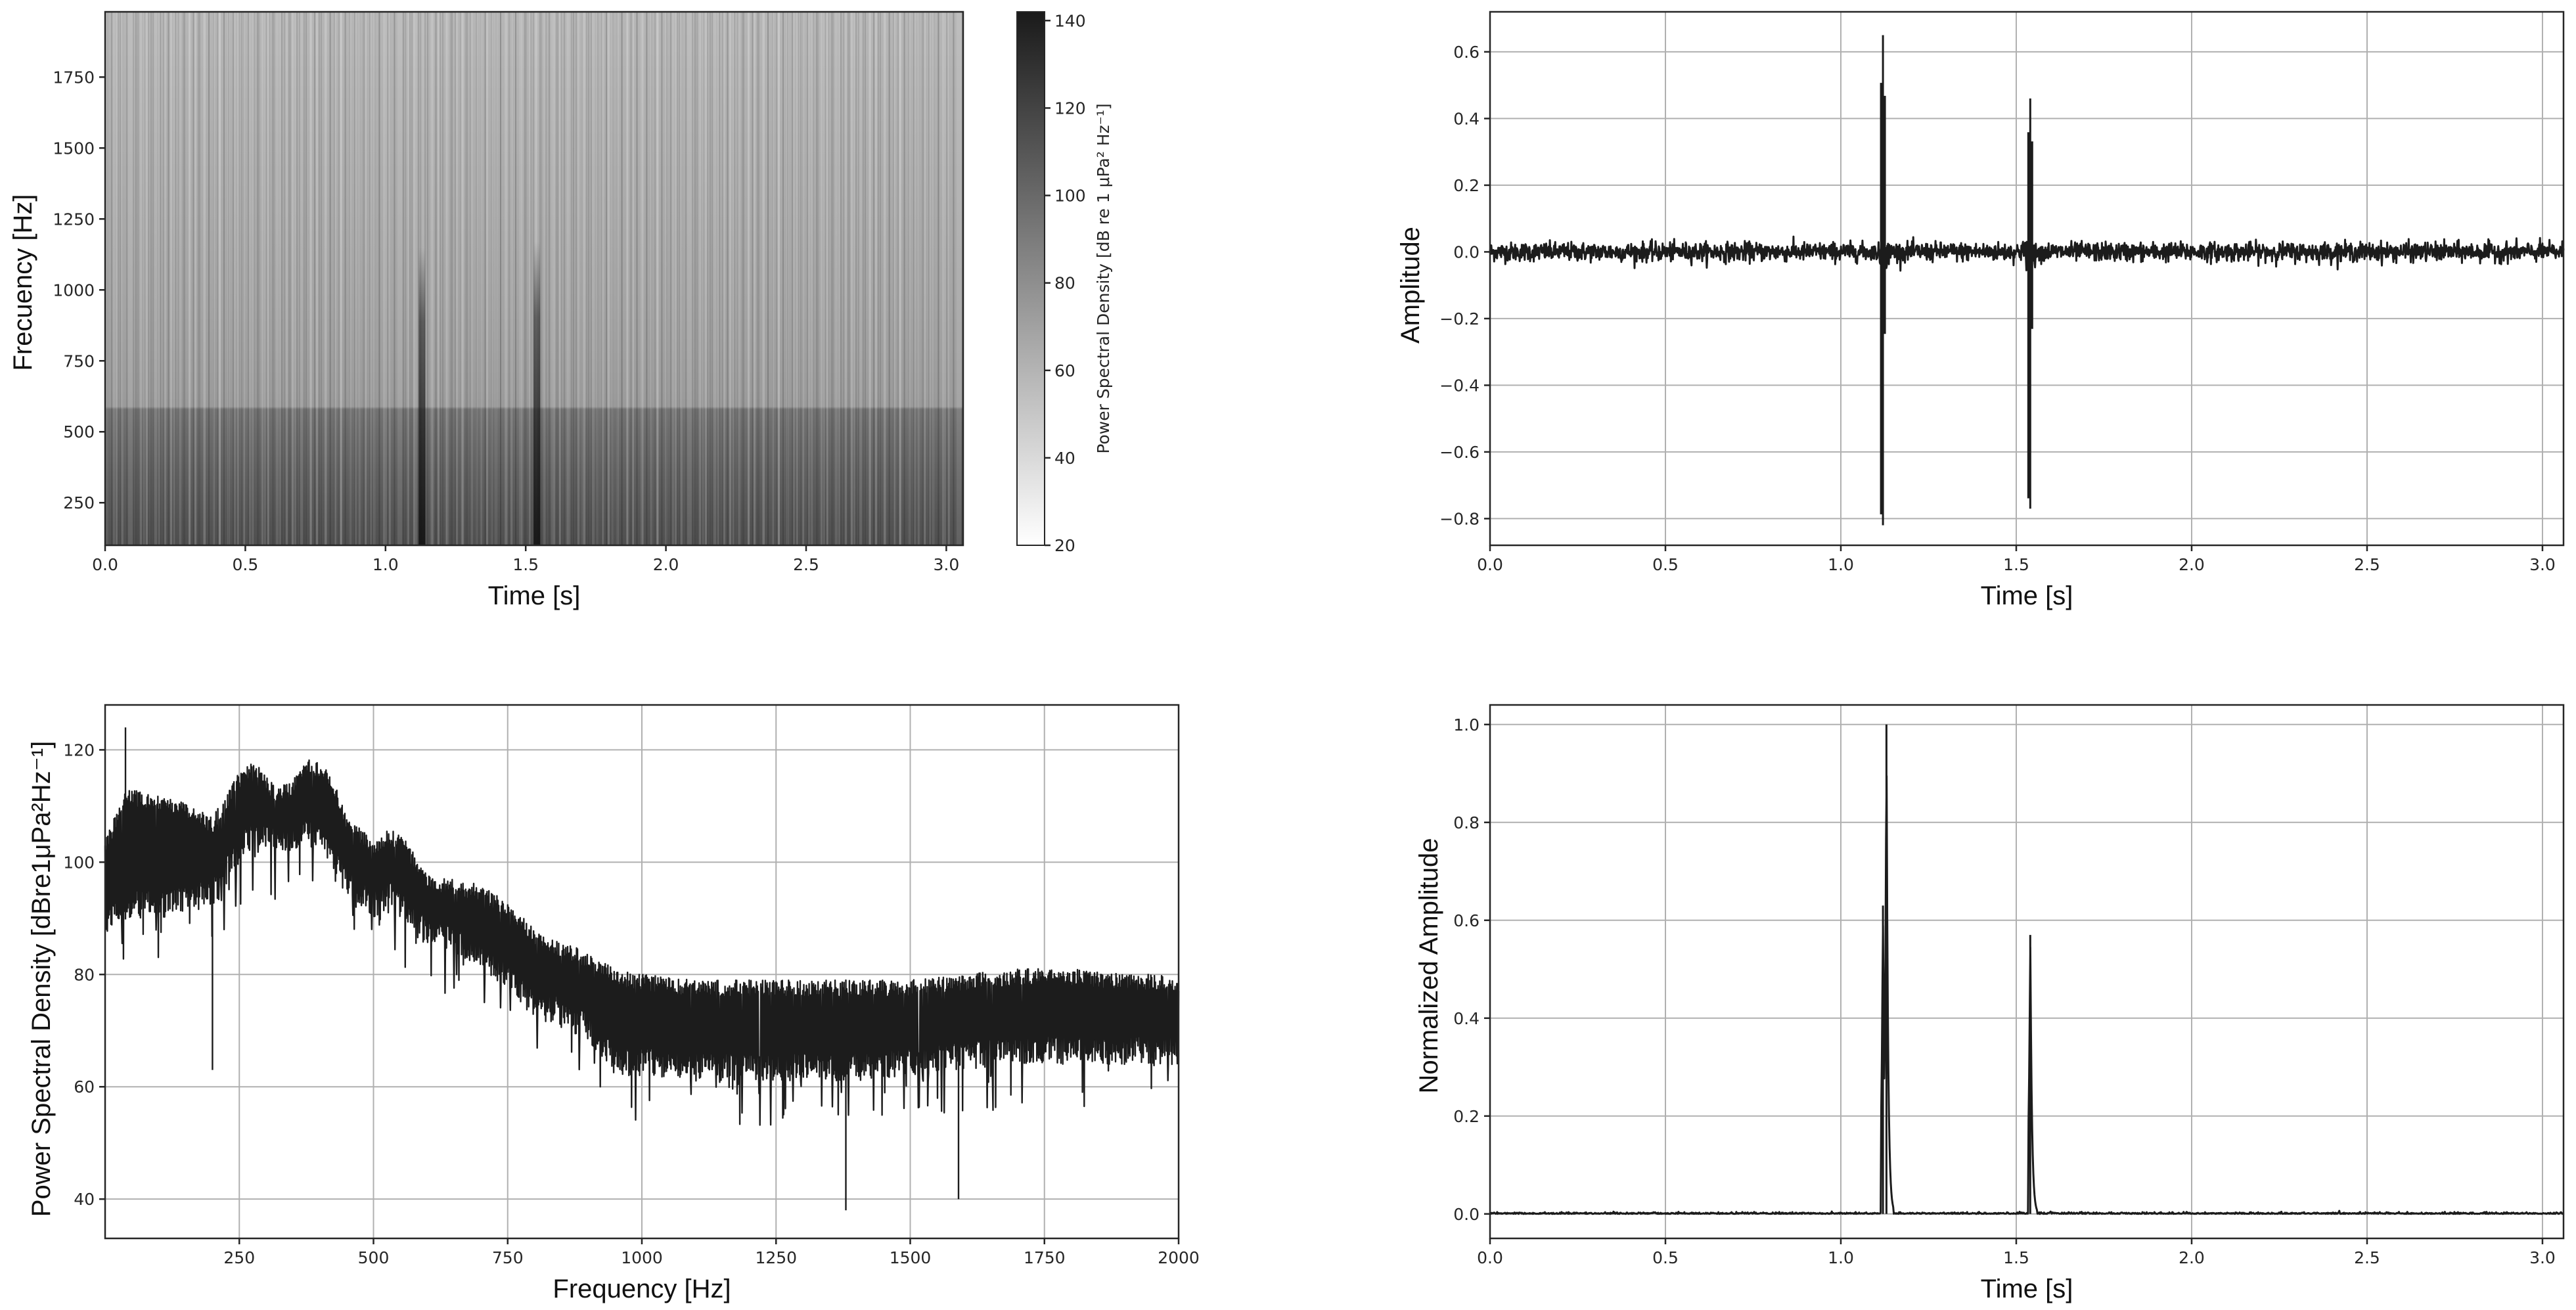 The height and width of the screenshot is (1310, 2576). I want to click on waveform-x-ticks: 0.0 0.5 1.0 1.5 2.0 2.5 3.0, so click(2016, 559).